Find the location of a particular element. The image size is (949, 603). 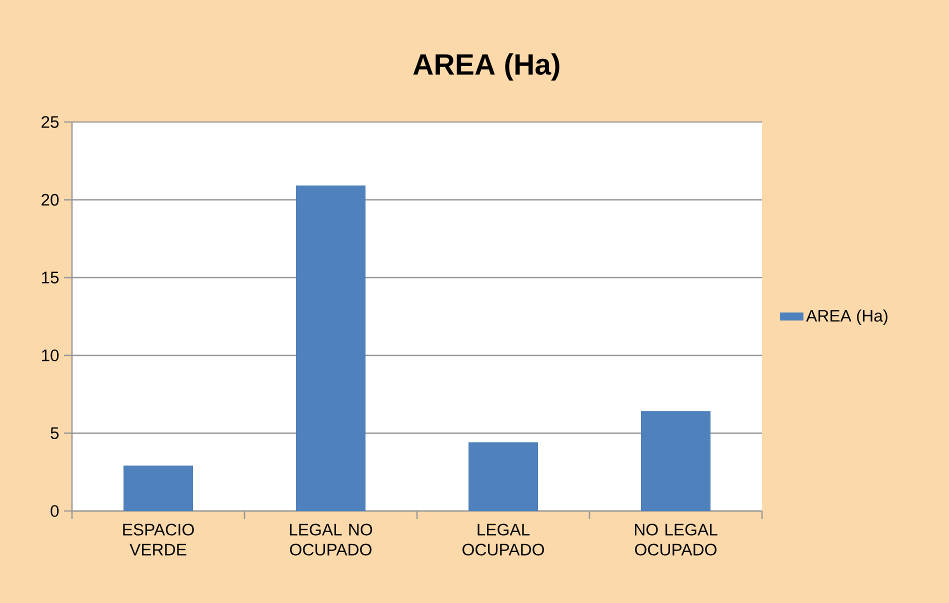

y-tick-label: 5 is located at coordinates (54, 433).